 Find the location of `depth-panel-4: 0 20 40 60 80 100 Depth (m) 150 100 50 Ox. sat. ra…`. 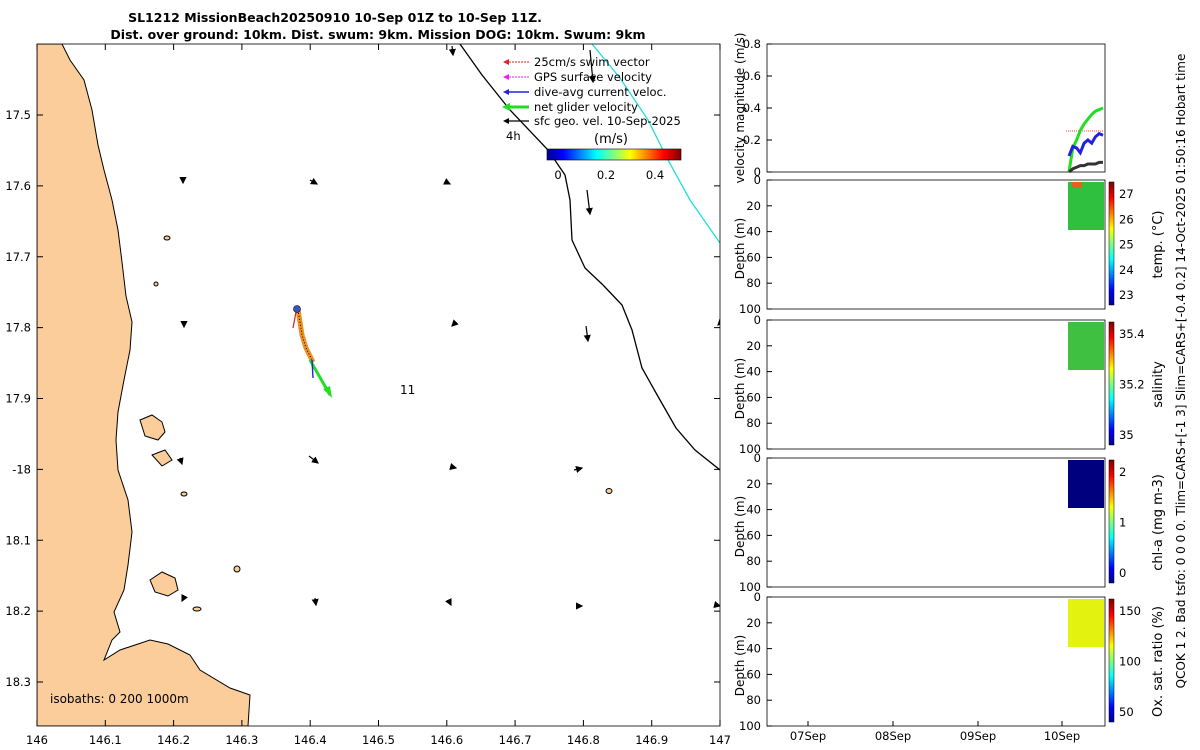

depth-panel-4: 0 20 40 60 80 100 Depth (m) 150 100 50 Ox. sat. ra… is located at coordinates (949, 666).